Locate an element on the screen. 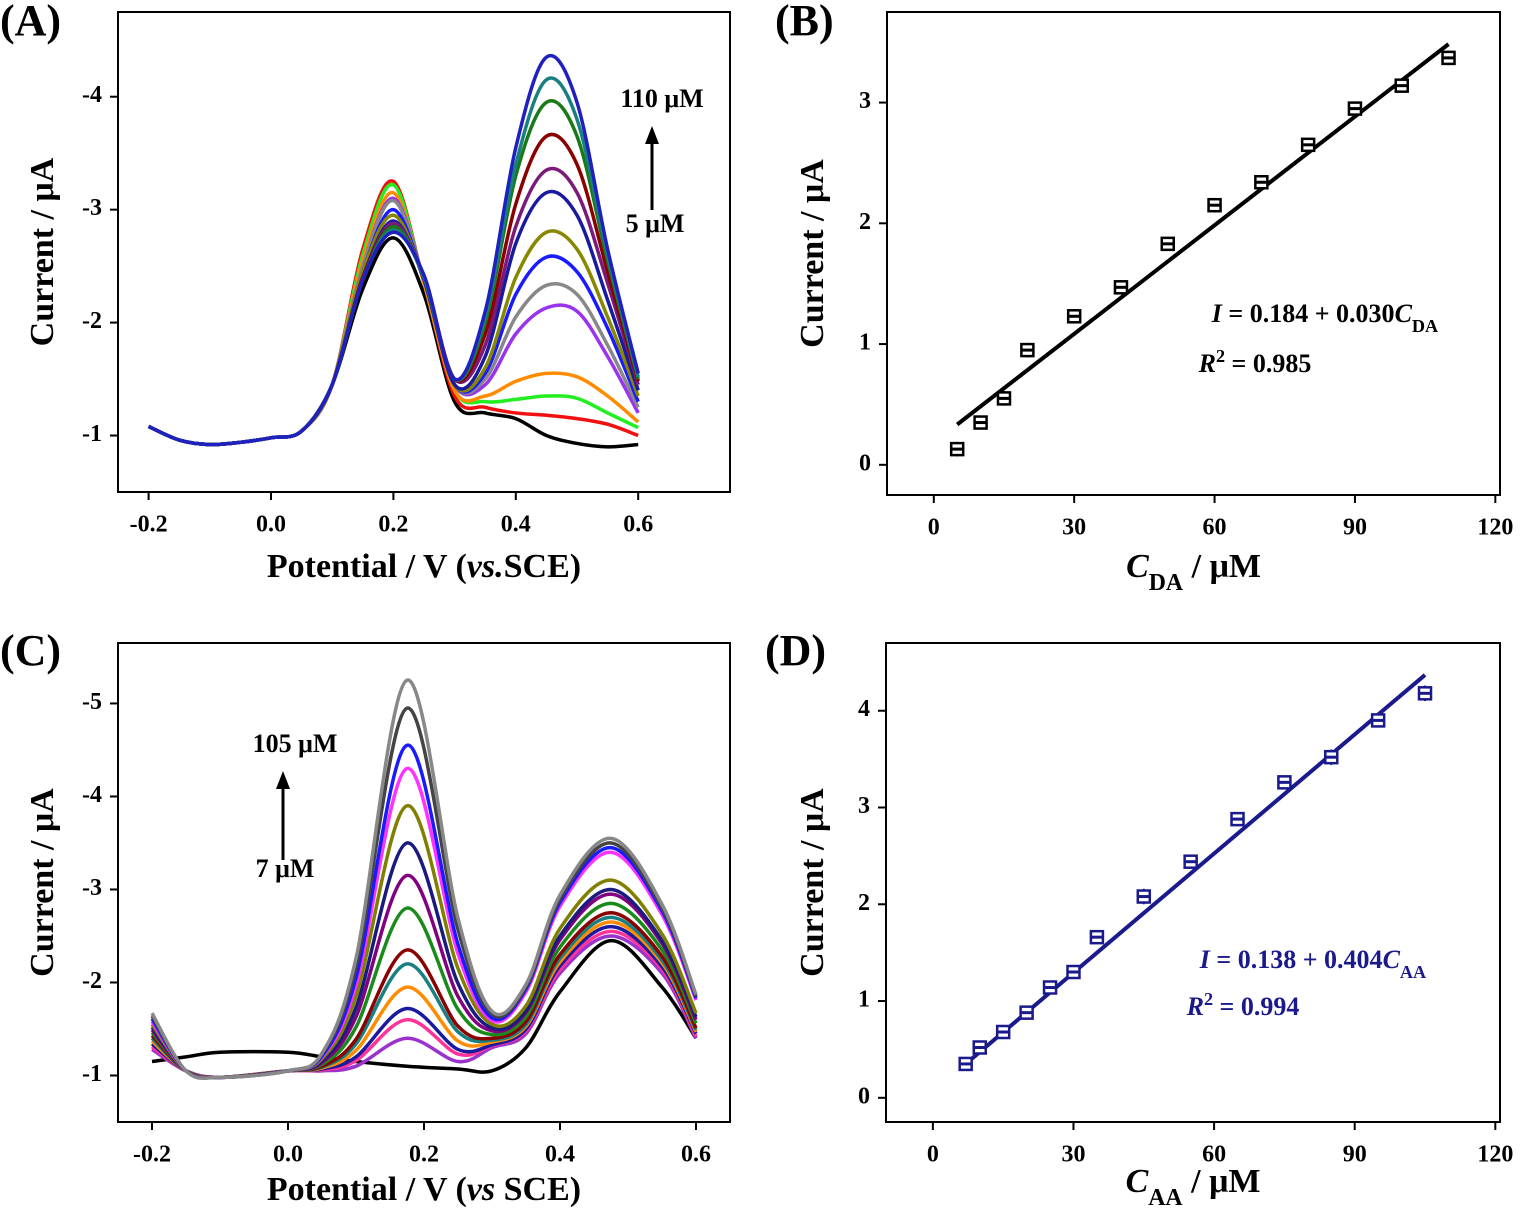  y-tick-label: -4 is located at coordinates (92, 795).